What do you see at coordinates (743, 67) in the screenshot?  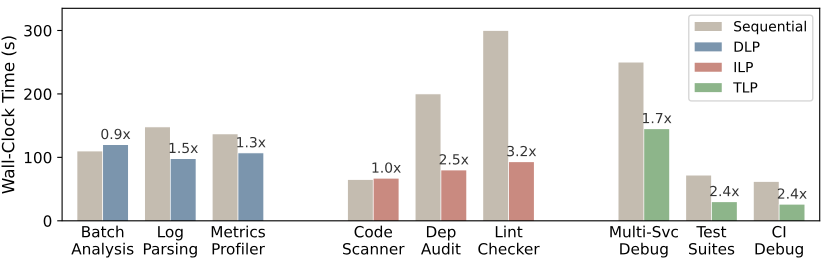 I see `legend-label: ILP` at bounding box center [743, 67].